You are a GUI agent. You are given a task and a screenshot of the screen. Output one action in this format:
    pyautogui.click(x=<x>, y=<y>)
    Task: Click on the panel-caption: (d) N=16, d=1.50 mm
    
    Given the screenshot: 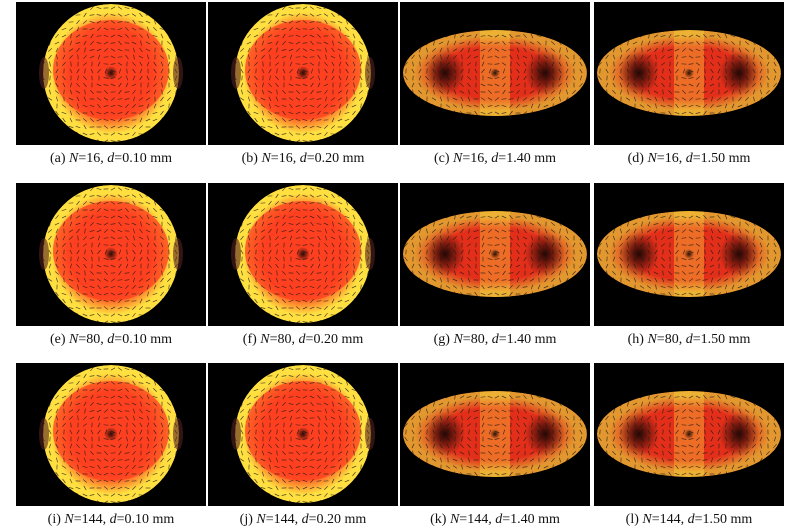 What is the action you would take?
    pyautogui.click(x=689, y=159)
    